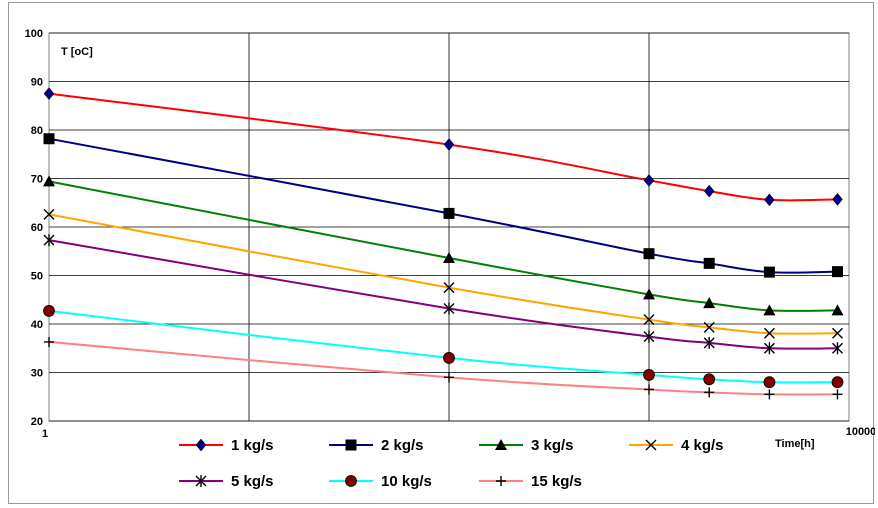 The height and width of the screenshot is (508, 878). Describe the element at coordinates (37, 228) in the screenshot. I see `y-tick-label: 60` at that location.